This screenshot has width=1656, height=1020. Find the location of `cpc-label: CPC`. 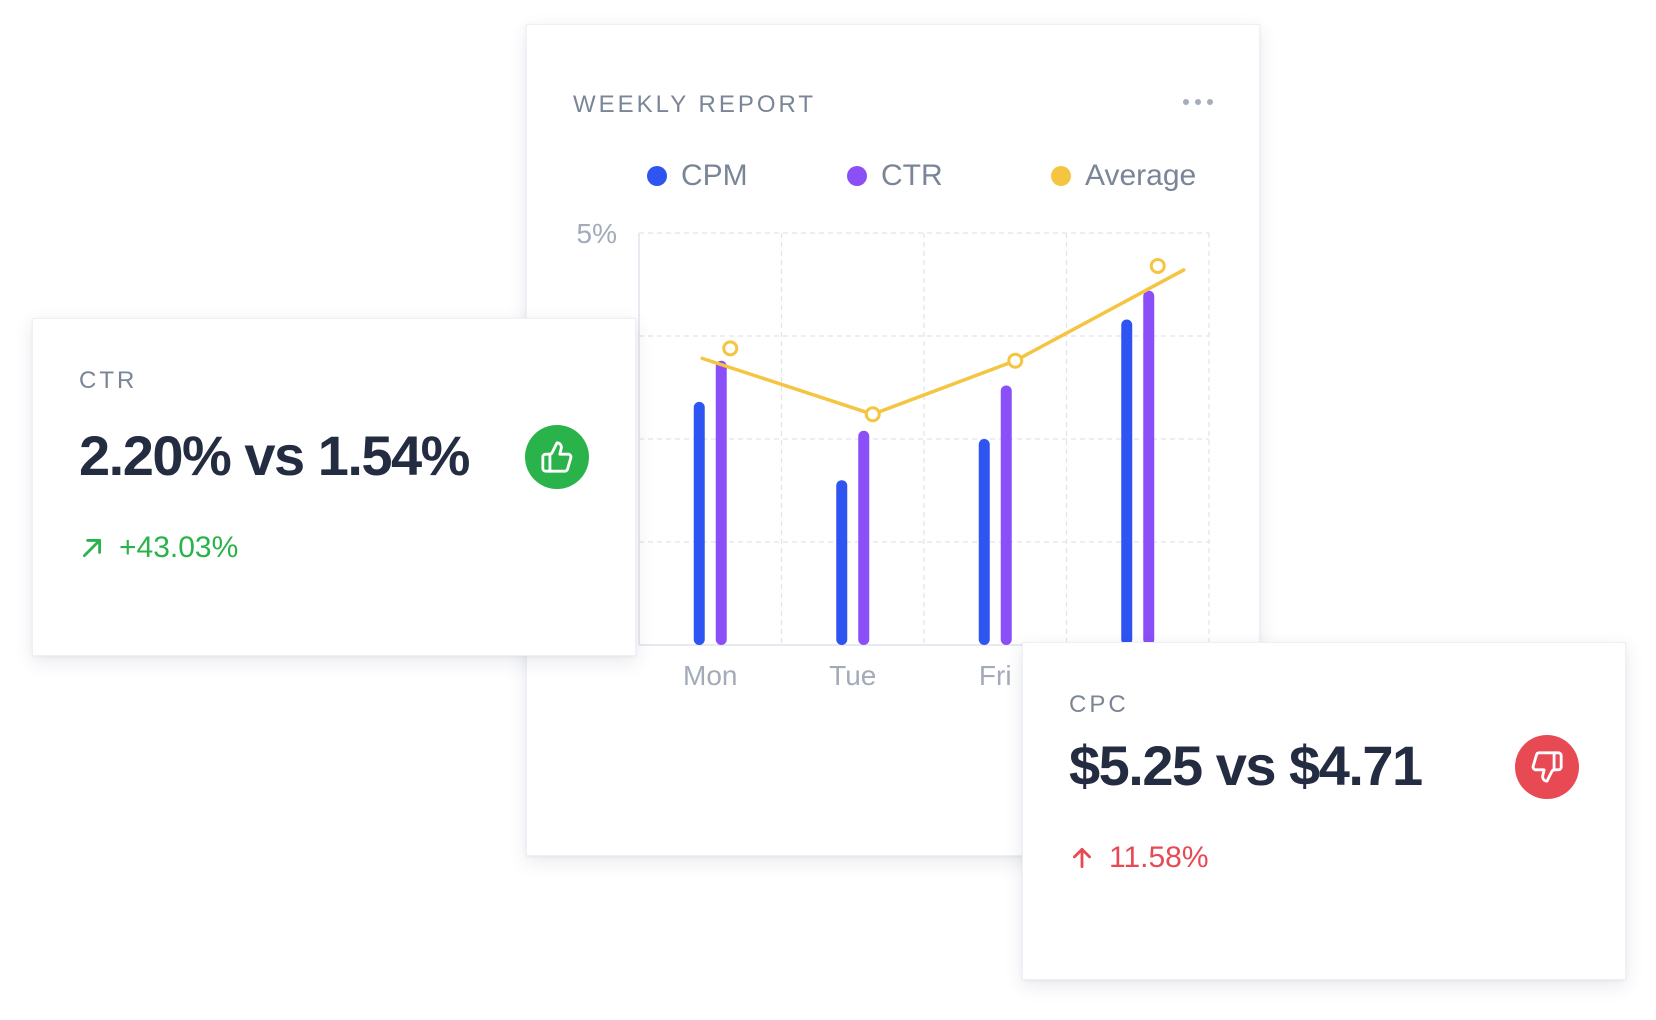

cpc-label: CPC is located at coordinates (1099, 704).